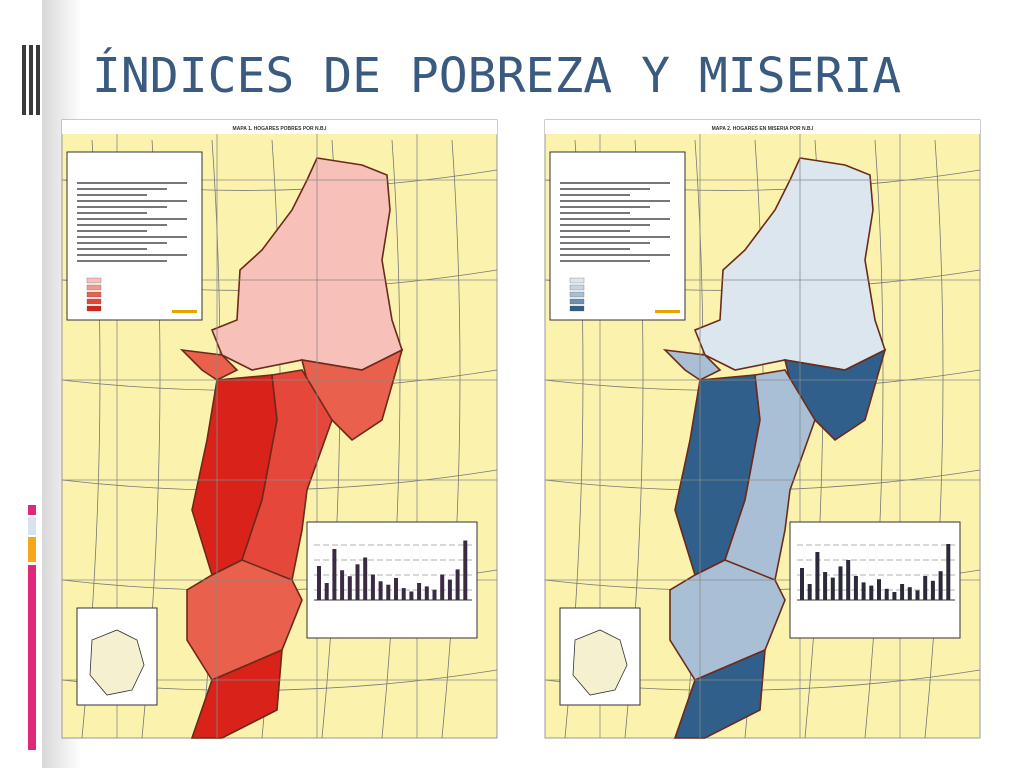 The image size is (1024, 768). Describe the element at coordinates (496, 75) in the screenshot. I see `slide-title: ÍNDICES DE POBREZA Y MISERIA` at that location.